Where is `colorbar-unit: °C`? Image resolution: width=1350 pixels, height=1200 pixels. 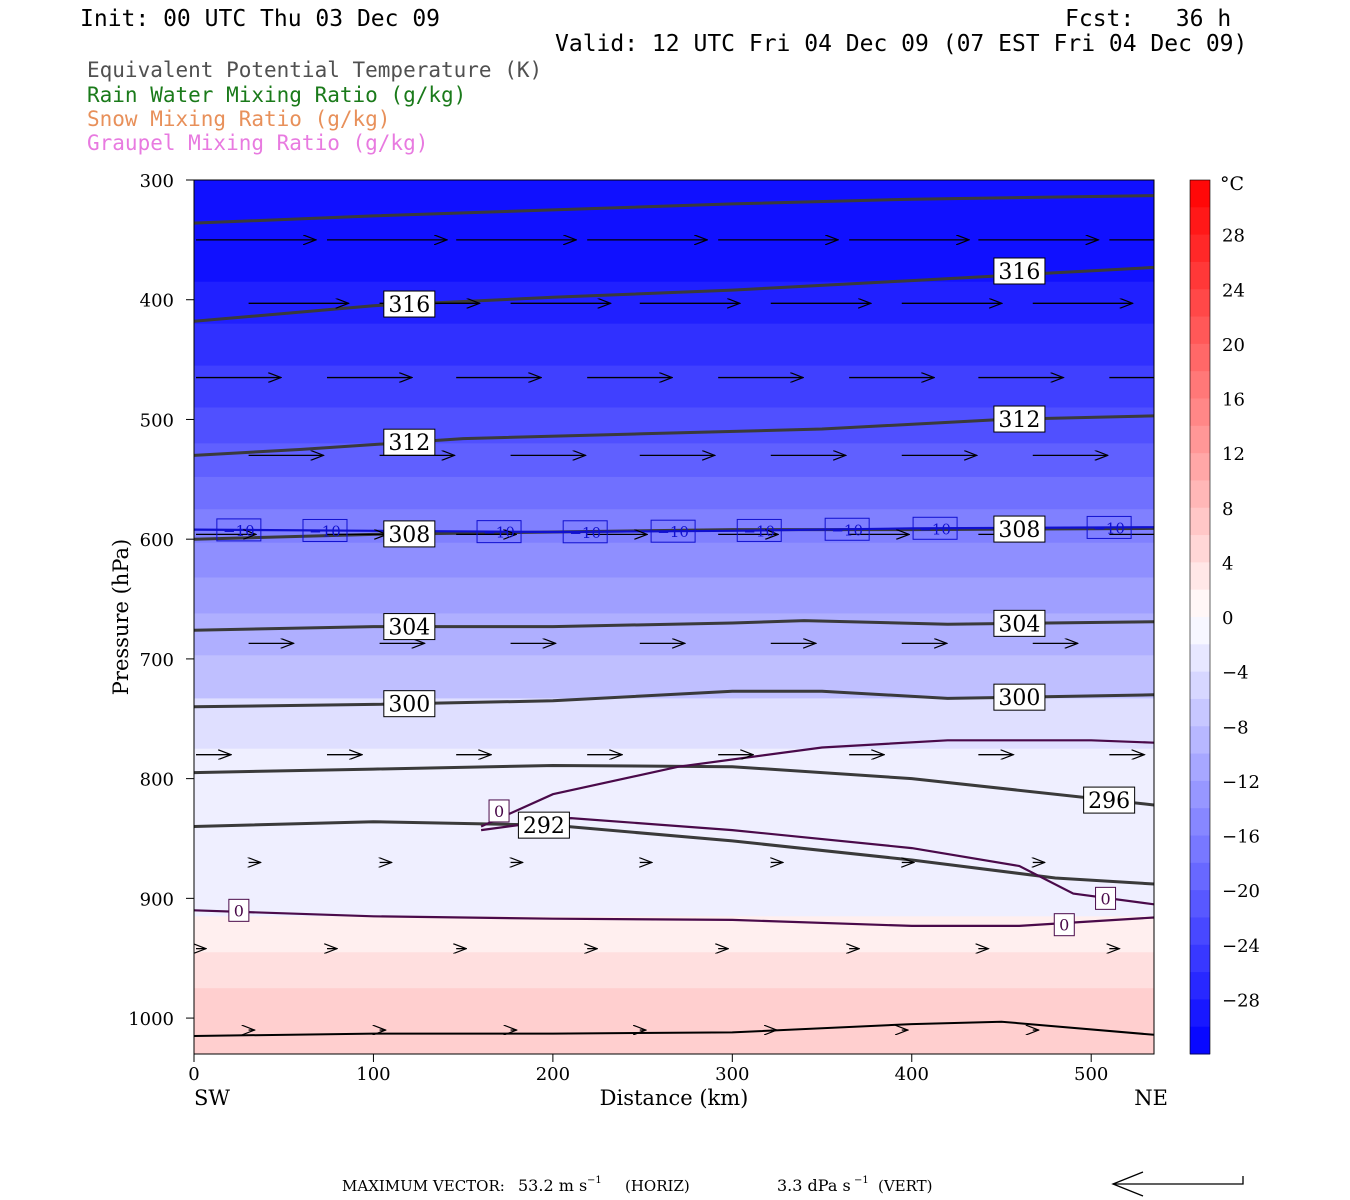 colorbar-unit: °C is located at coordinates (1232, 184).